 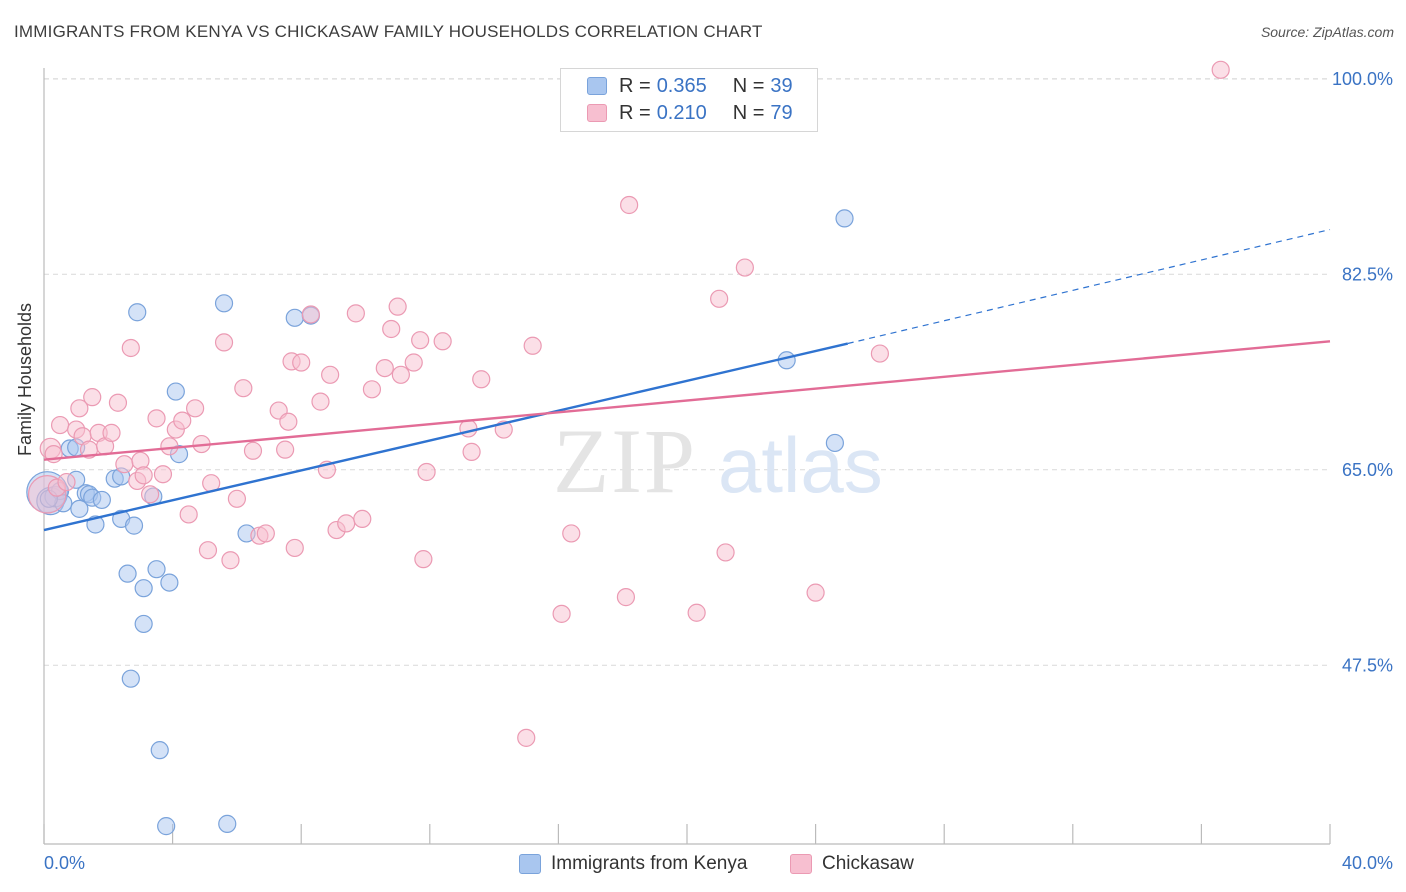 I want to click on bottom-legend-chickasaw-label: Chickasaw, so click(x=868, y=863).